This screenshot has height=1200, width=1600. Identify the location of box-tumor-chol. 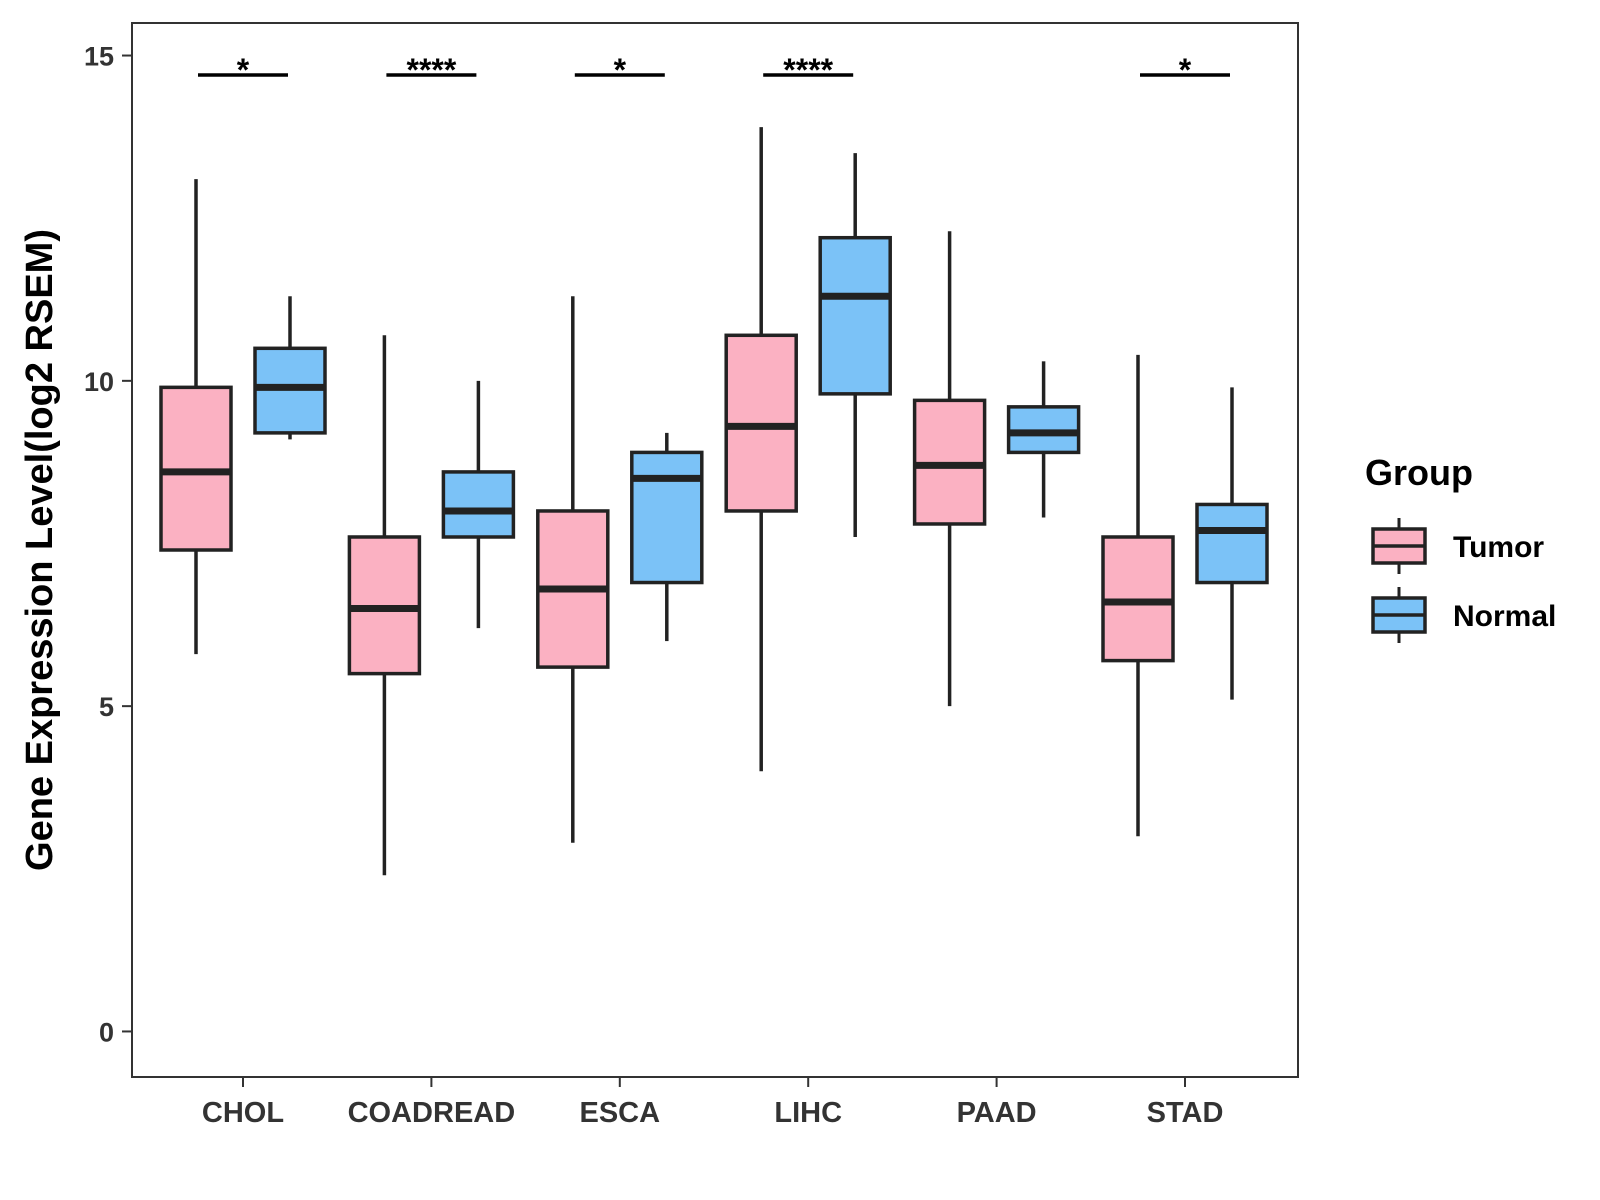
(196, 417).